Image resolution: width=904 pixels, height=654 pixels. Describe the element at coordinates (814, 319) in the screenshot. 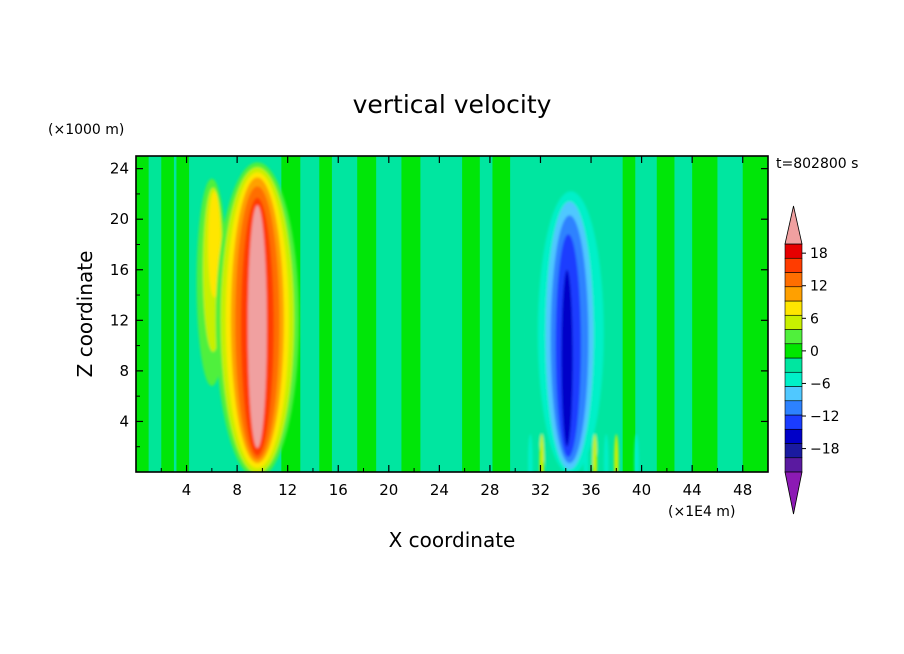

I see `colorbar-tick-label: 6` at that location.